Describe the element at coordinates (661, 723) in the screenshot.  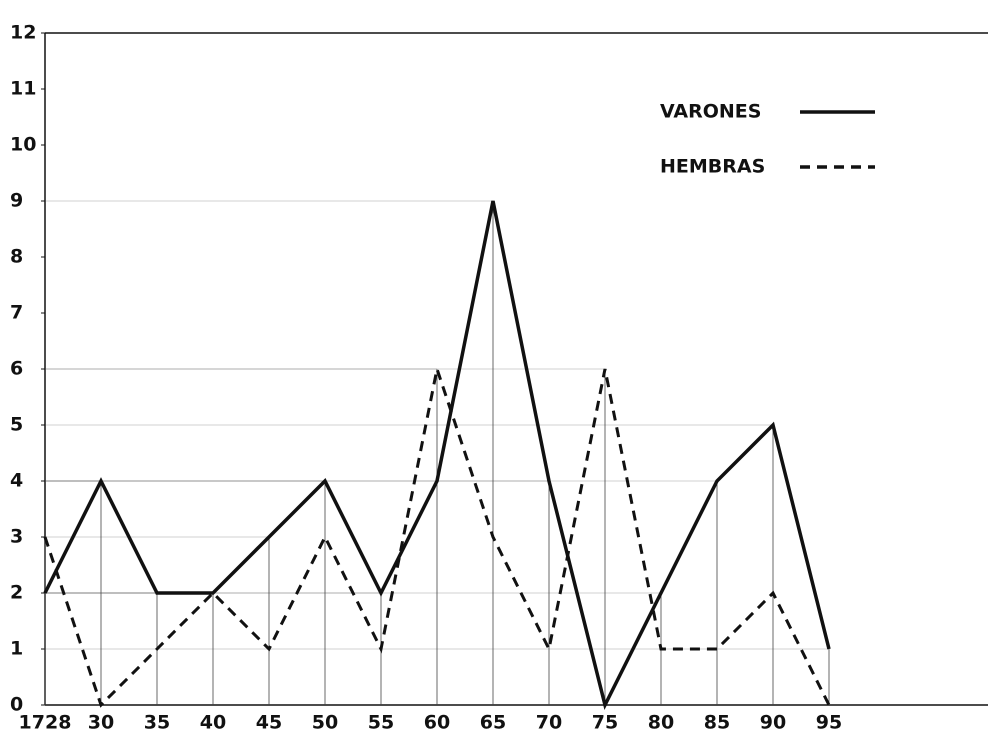
I see `x-tick-label: 80` at that location.